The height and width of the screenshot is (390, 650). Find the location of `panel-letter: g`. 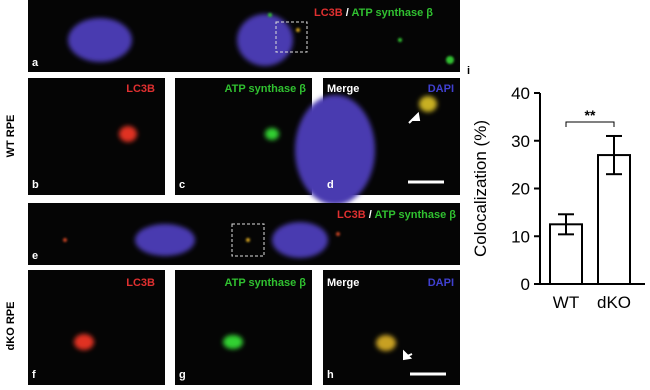

panel-letter: g is located at coordinates (182, 375).